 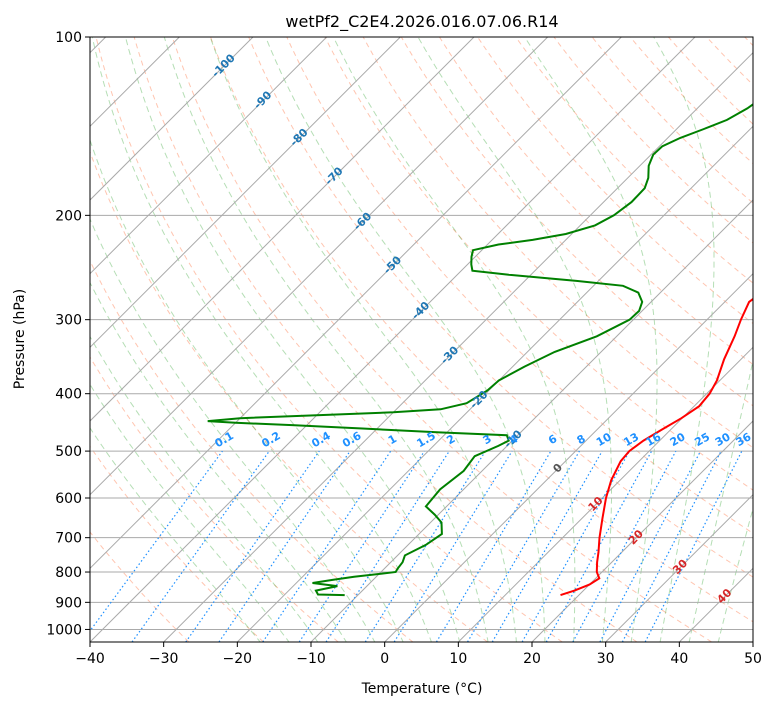 What do you see at coordinates (418, 654) in the screenshot?
I see `x-axis: −40 −30 −20 −10 0 10 20 30 40 50` at bounding box center [418, 654].